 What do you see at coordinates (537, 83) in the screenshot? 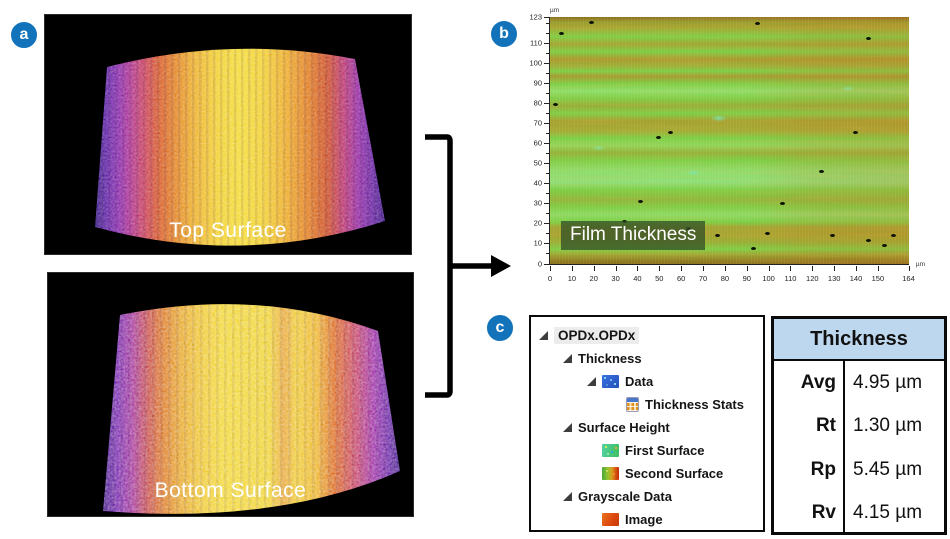
I see `y-tick-label: 90` at bounding box center [537, 83].